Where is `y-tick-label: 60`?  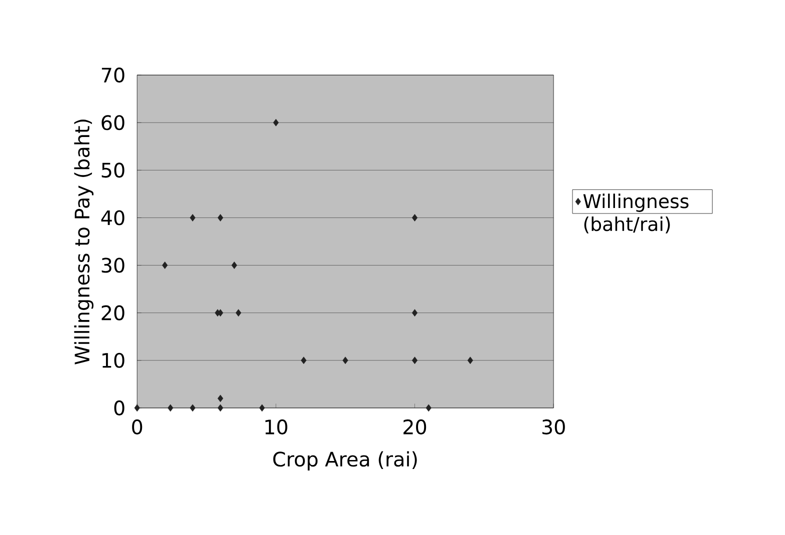
y-tick-label: 60 is located at coordinates (113, 122).